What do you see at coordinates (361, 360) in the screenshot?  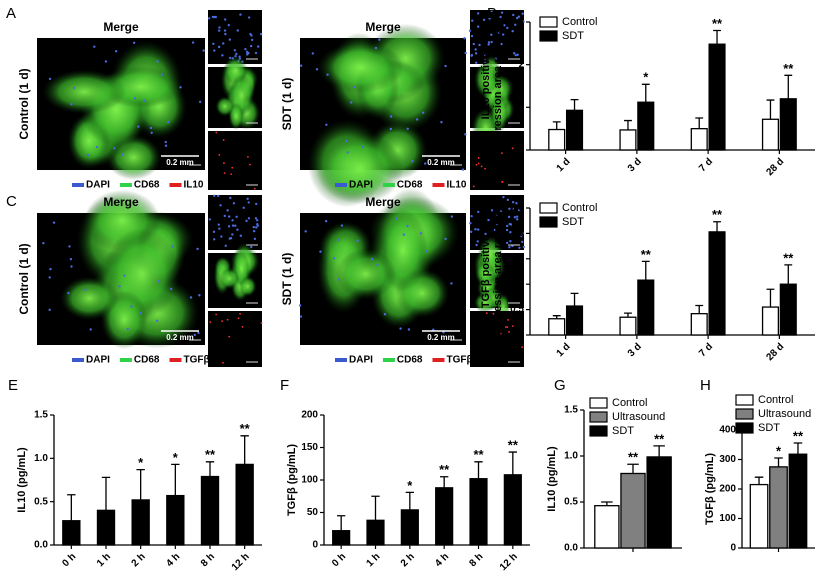 I see `legend-label: DAPI` at bounding box center [361, 360].